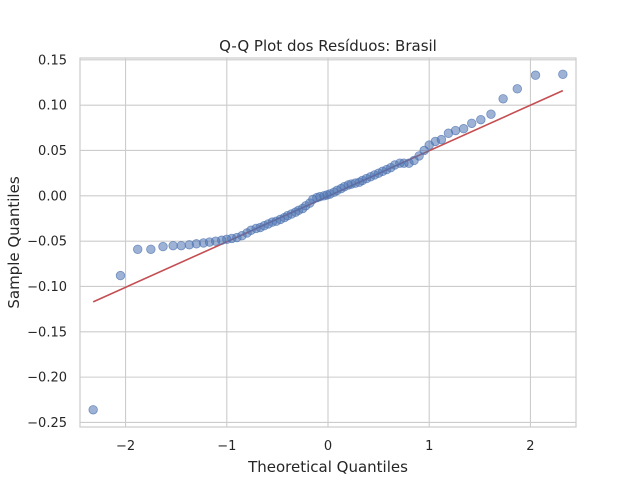 The image size is (640, 480). Describe the element at coordinates (47, 287) in the screenshot. I see `y-tick-label: −0.10` at that location.